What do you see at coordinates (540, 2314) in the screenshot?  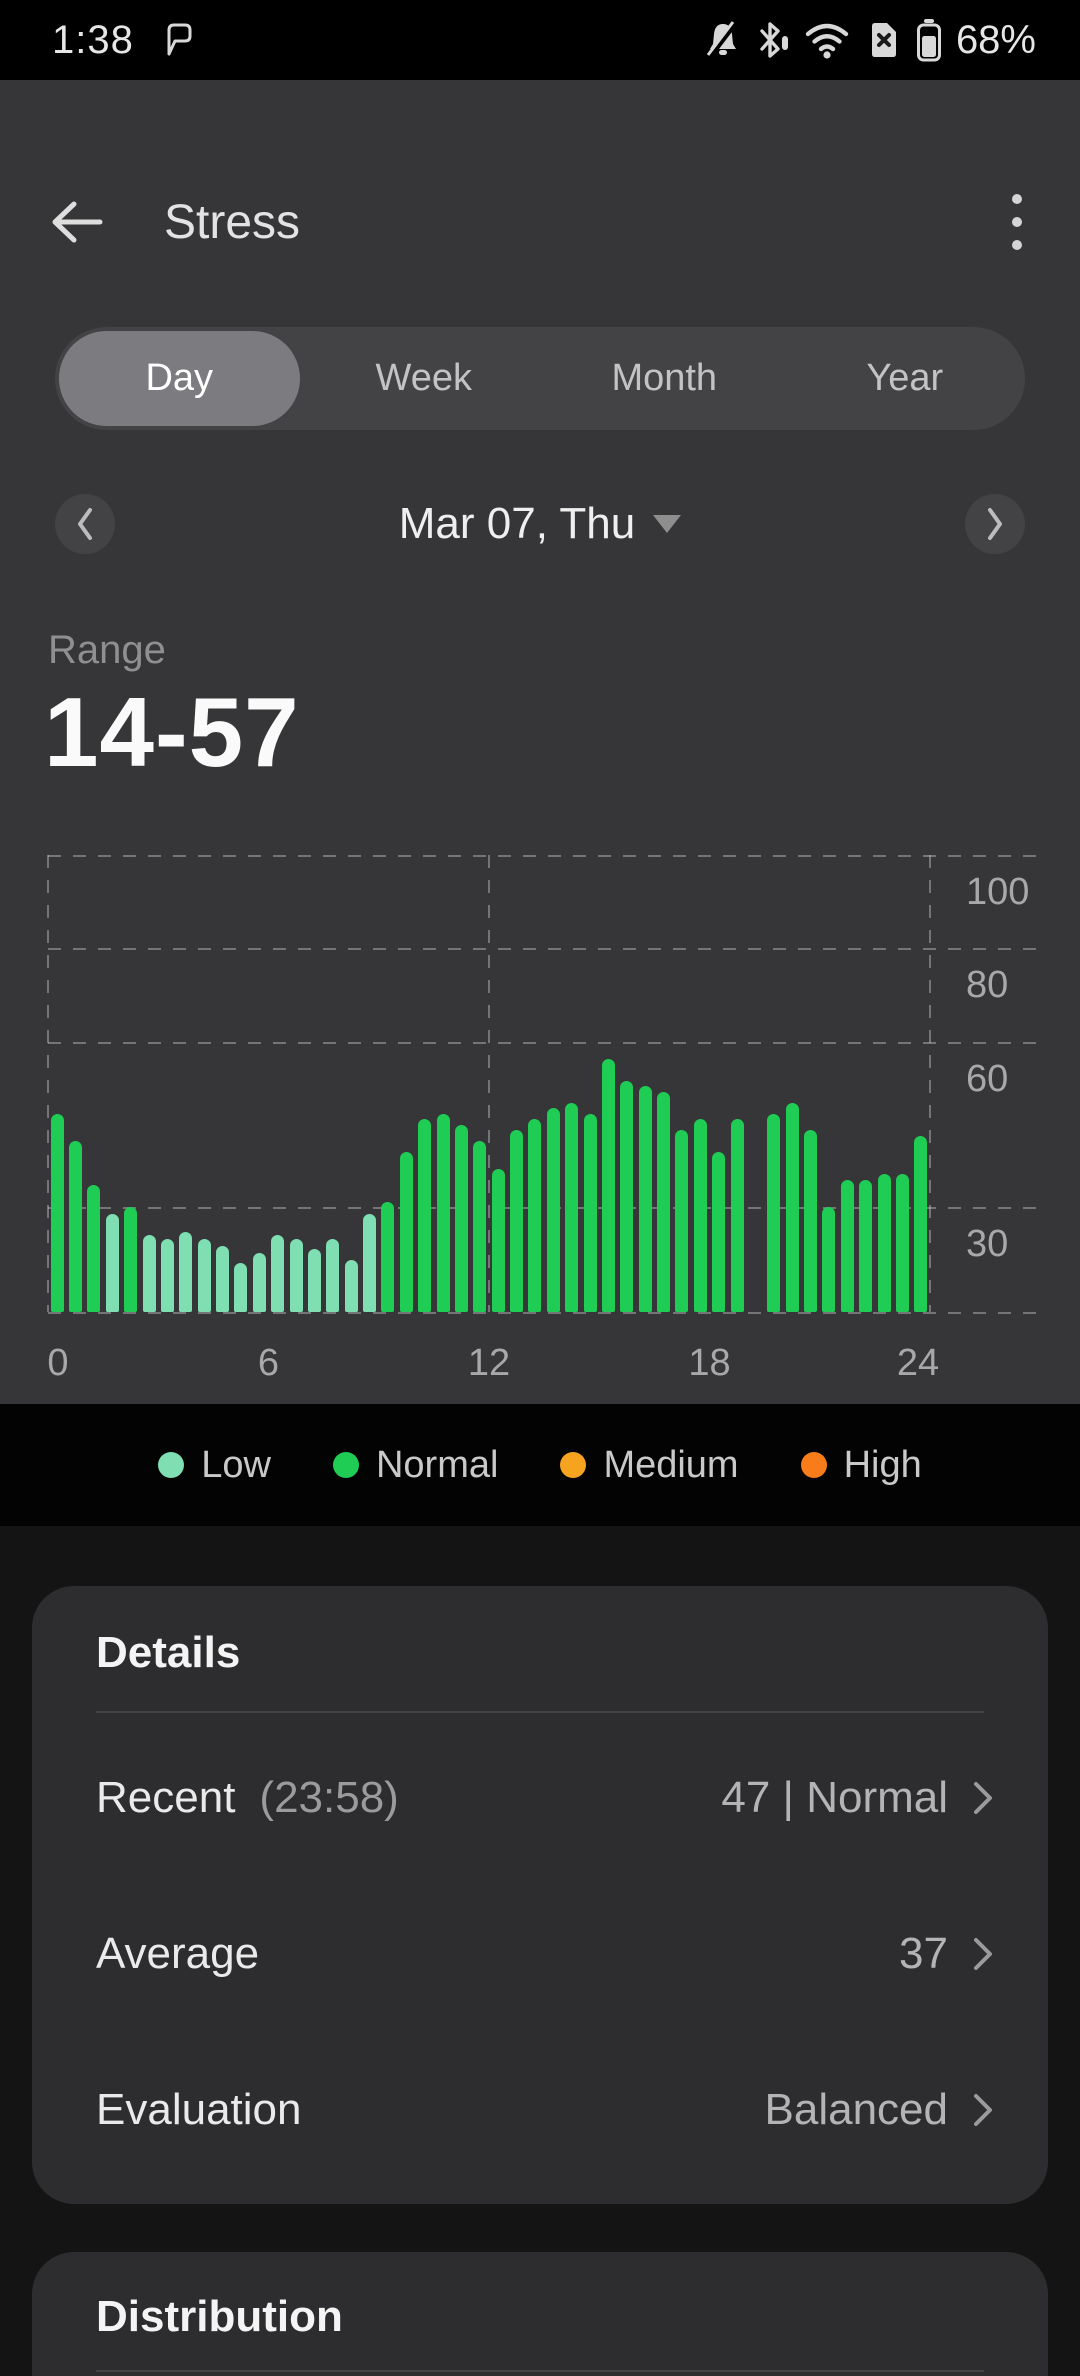 I see `distribution-card: Distribution` at bounding box center [540, 2314].